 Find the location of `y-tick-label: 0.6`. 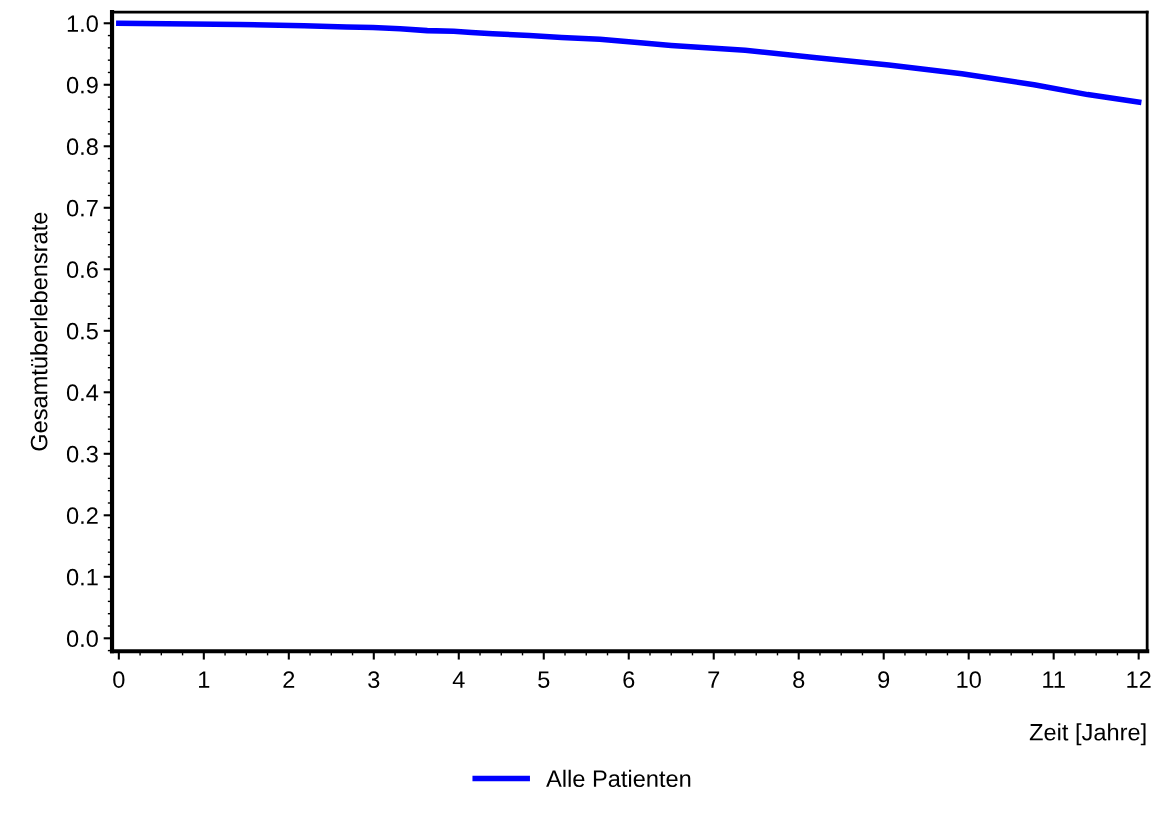

y-tick-label: 0.6 is located at coordinates (82, 270).